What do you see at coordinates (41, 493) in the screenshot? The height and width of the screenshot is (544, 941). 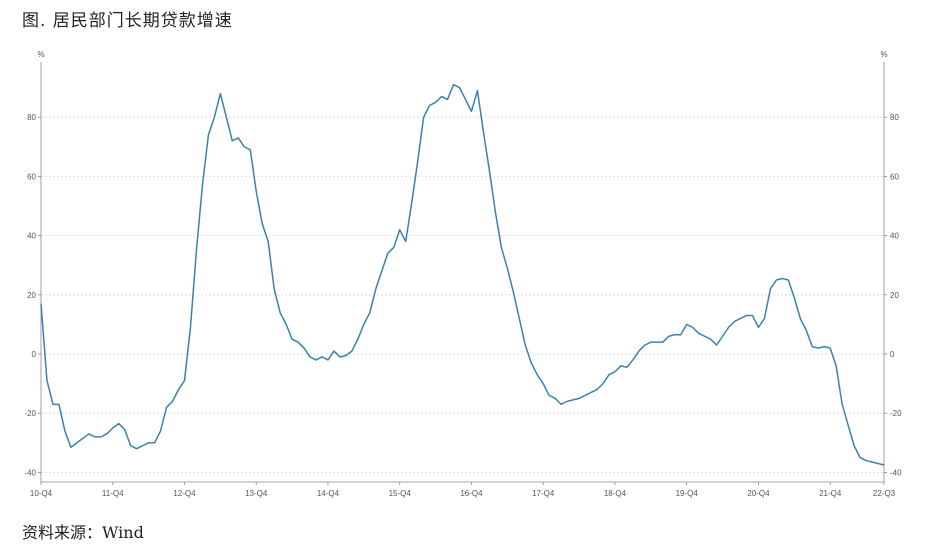 I see `x-tick-label: 10-Q4` at bounding box center [41, 493].